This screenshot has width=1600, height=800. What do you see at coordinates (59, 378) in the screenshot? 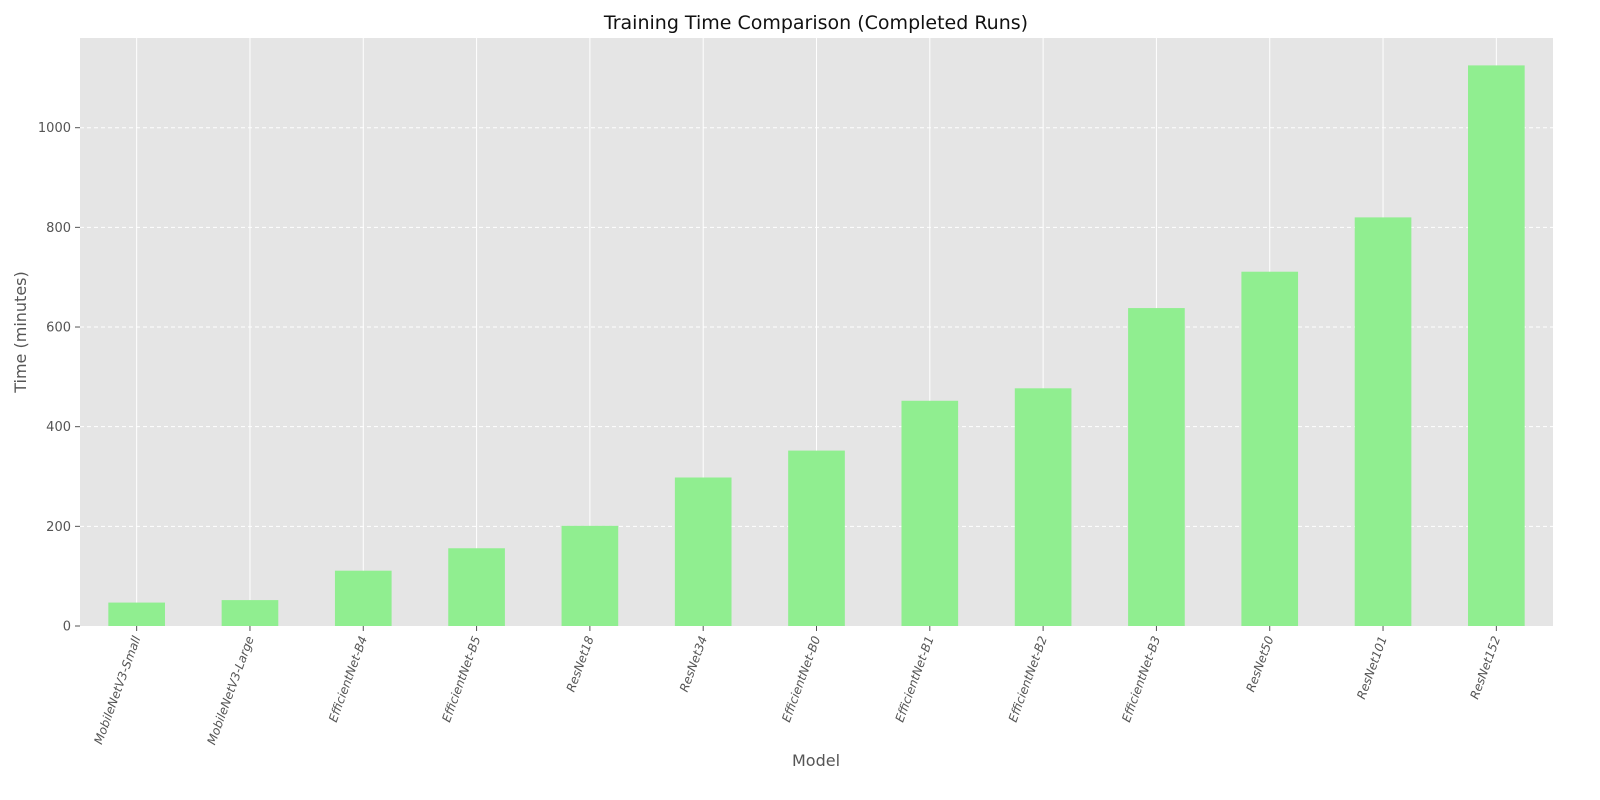
I see `y-axis-ticks: 0 200 400 600 800 1000` at bounding box center [59, 378].